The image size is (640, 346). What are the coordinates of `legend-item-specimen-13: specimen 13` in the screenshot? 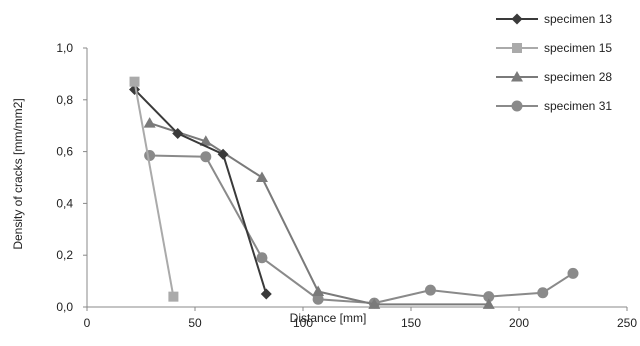 It's located at (554, 19).